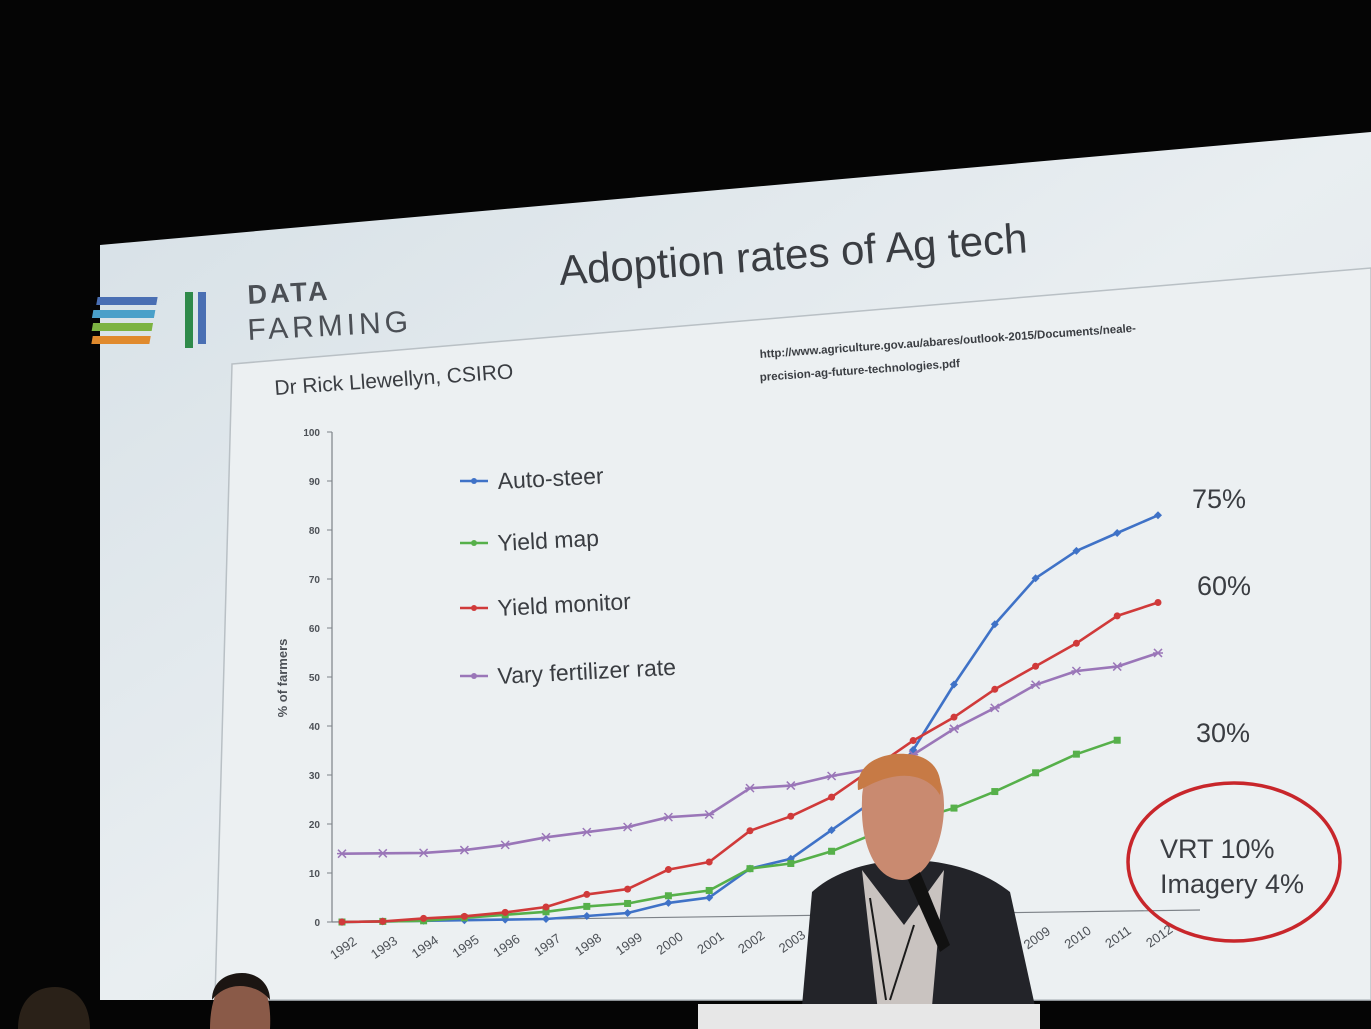  Describe the element at coordinates (546, 907) in the screenshot. I see `point-yield-monitor-1997` at that location.